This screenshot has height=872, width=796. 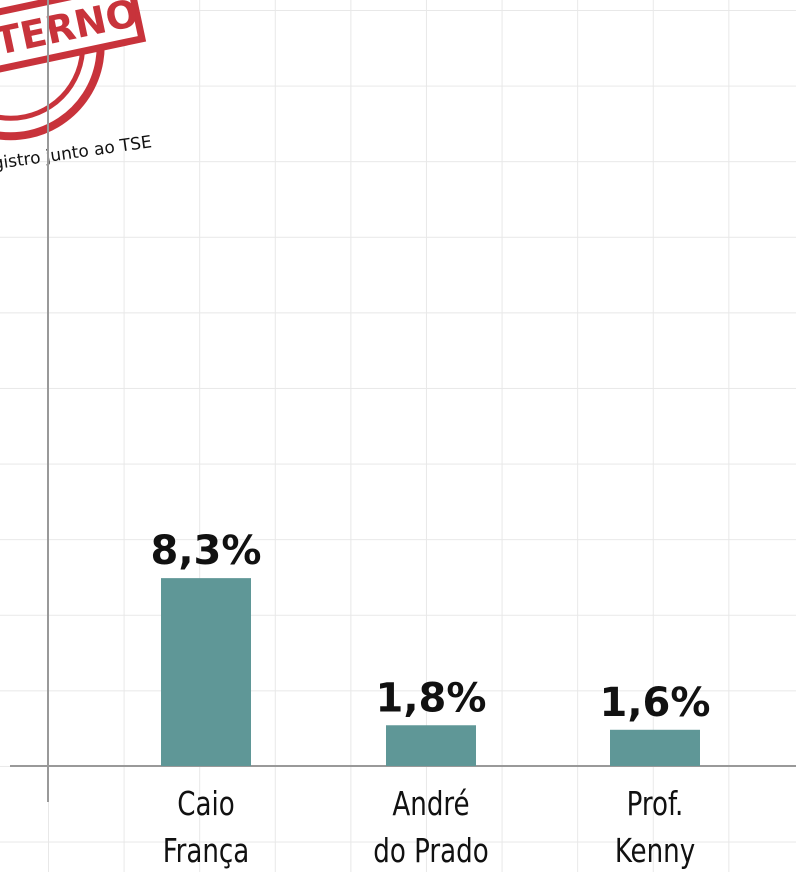 I want to click on x-tick-label: Prof. Kenny, so click(x=655, y=827).